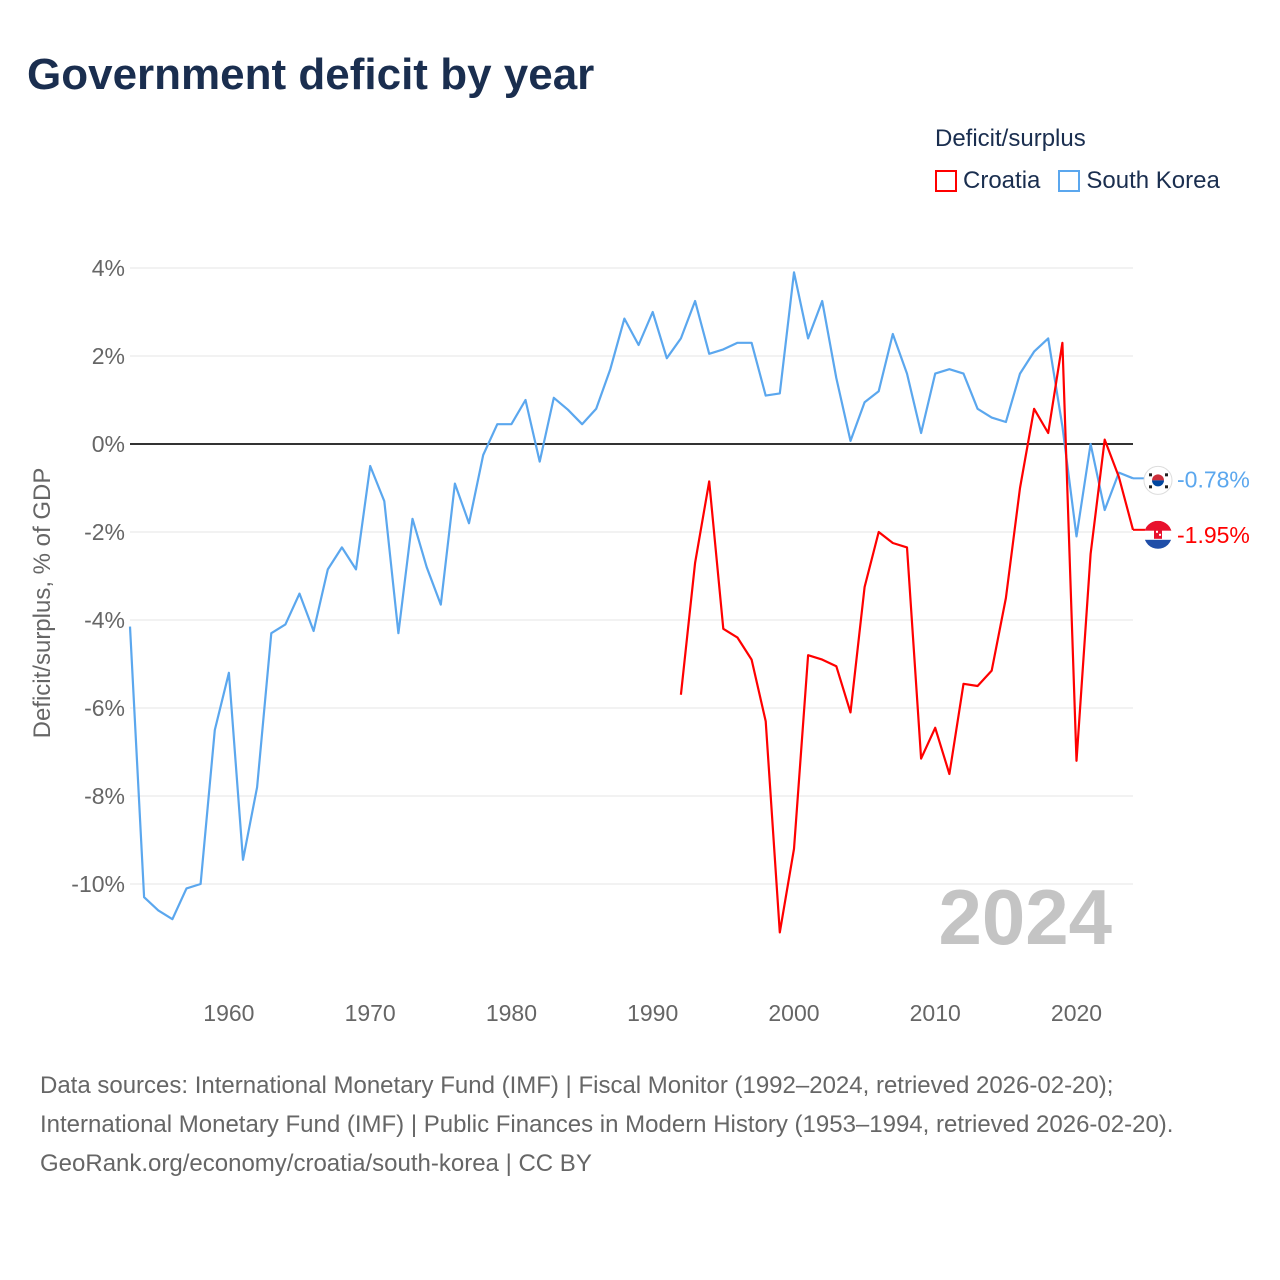 This screenshot has width=1280, height=1280. Describe the element at coordinates (104, 708) in the screenshot. I see `y-tick-label: -6%` at that location.